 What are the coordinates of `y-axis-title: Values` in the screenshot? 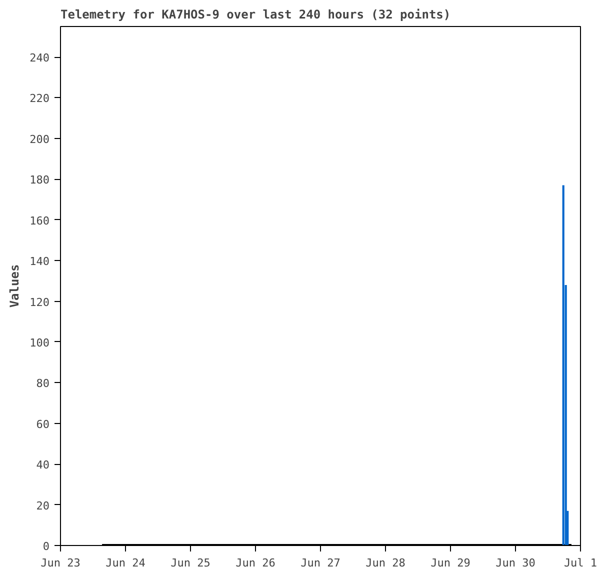 It's located at (15, 286).